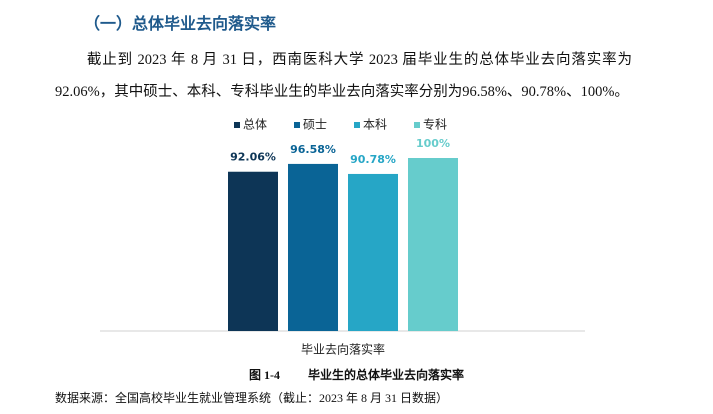  Describe the element at coordinates (255, 125) in the screenshot. I see `legend-label: 总体` at that location.